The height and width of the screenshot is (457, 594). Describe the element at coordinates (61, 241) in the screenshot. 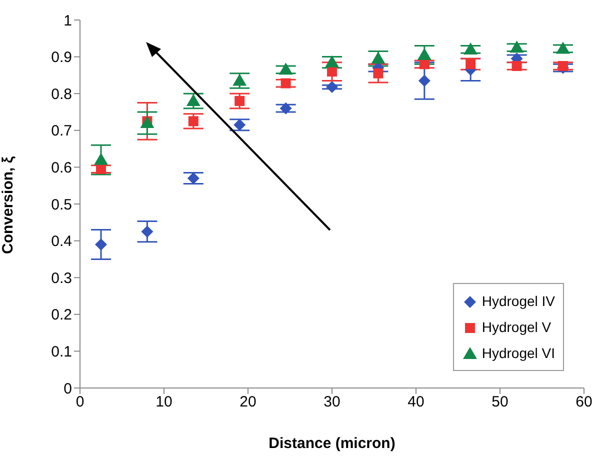

I see `y-tick-label: 0.4` at that location.